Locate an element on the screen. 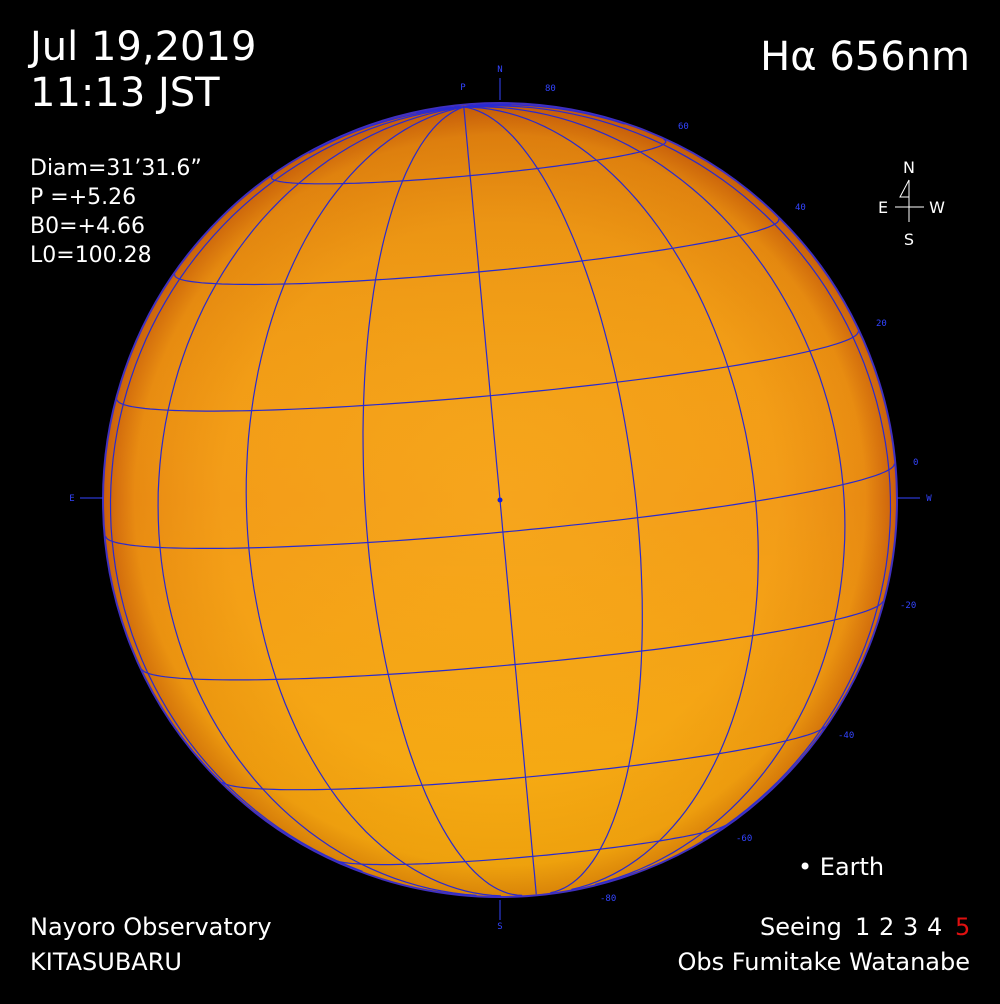  telescope: KITASUBARU is located at coordinates (106, 962).